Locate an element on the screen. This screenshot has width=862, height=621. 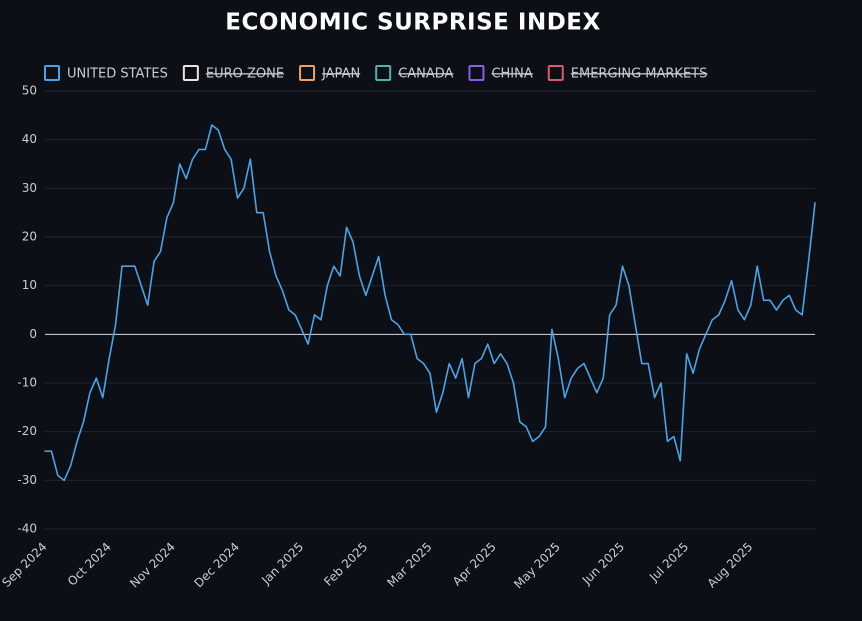
y-tick-label: -30 is located at coordinates (27, 480).